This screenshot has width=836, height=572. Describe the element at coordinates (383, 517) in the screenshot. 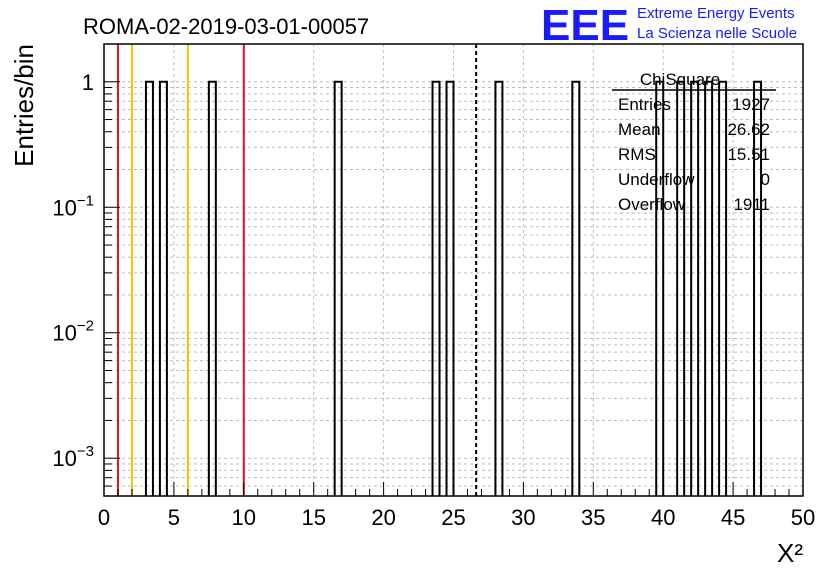

I see `x-tick-label: 20` at that location.